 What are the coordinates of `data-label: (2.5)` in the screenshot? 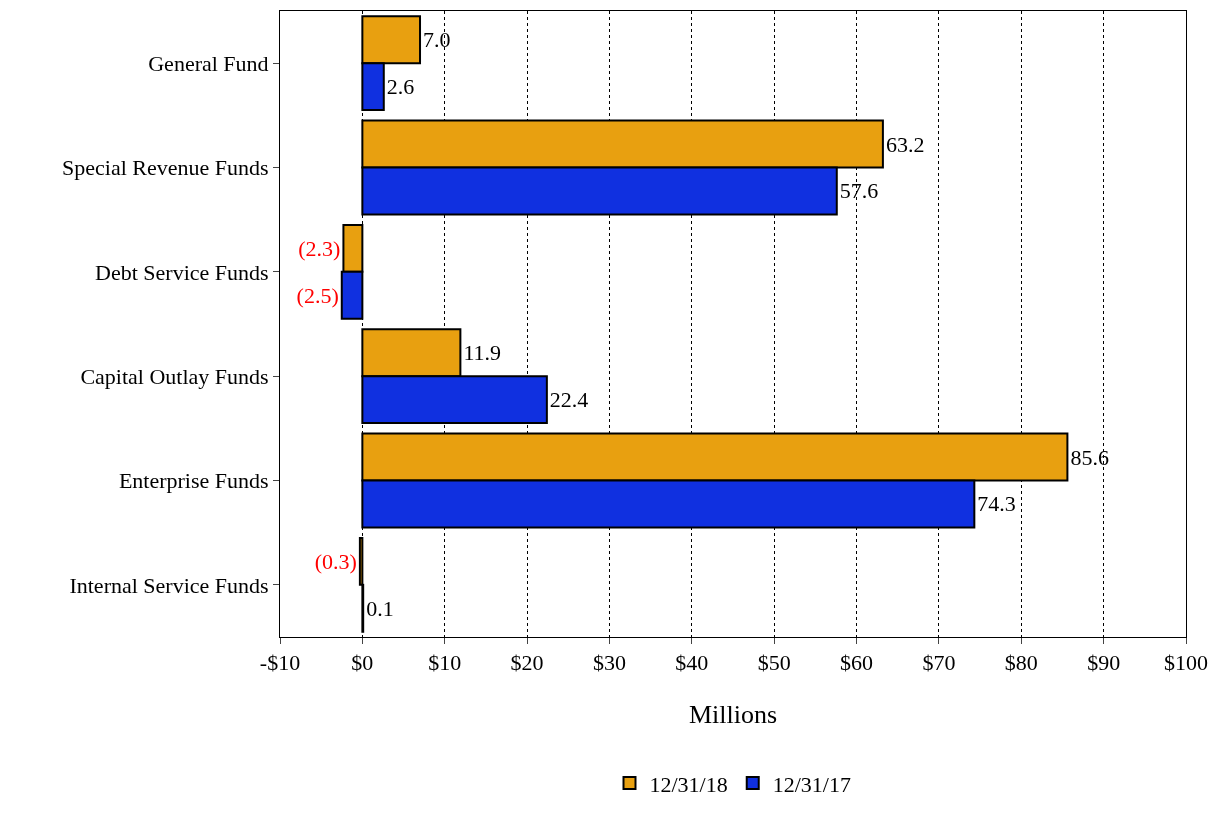 It's located at (317, 295).